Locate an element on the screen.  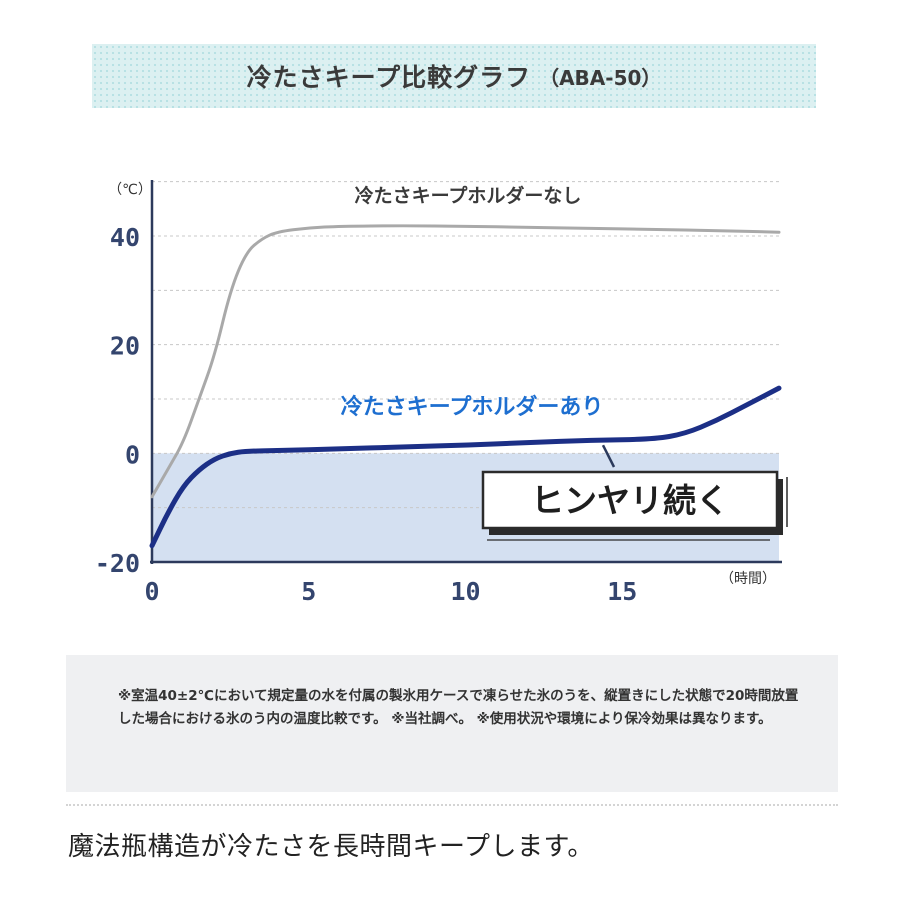
series-label-without: 冷たさキープホルダーなし is located at coordinates (468, 195).